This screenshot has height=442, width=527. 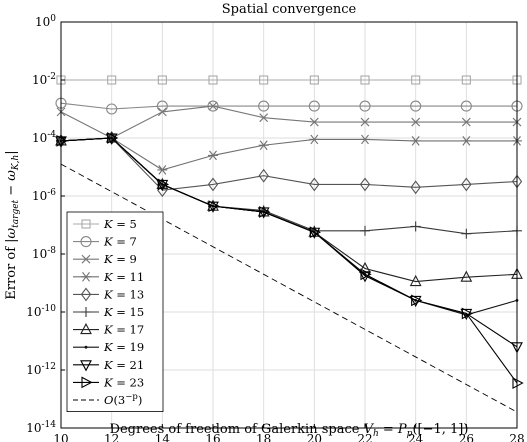 I want to click on legend-label: K = 23, so click(x=123, y=382).